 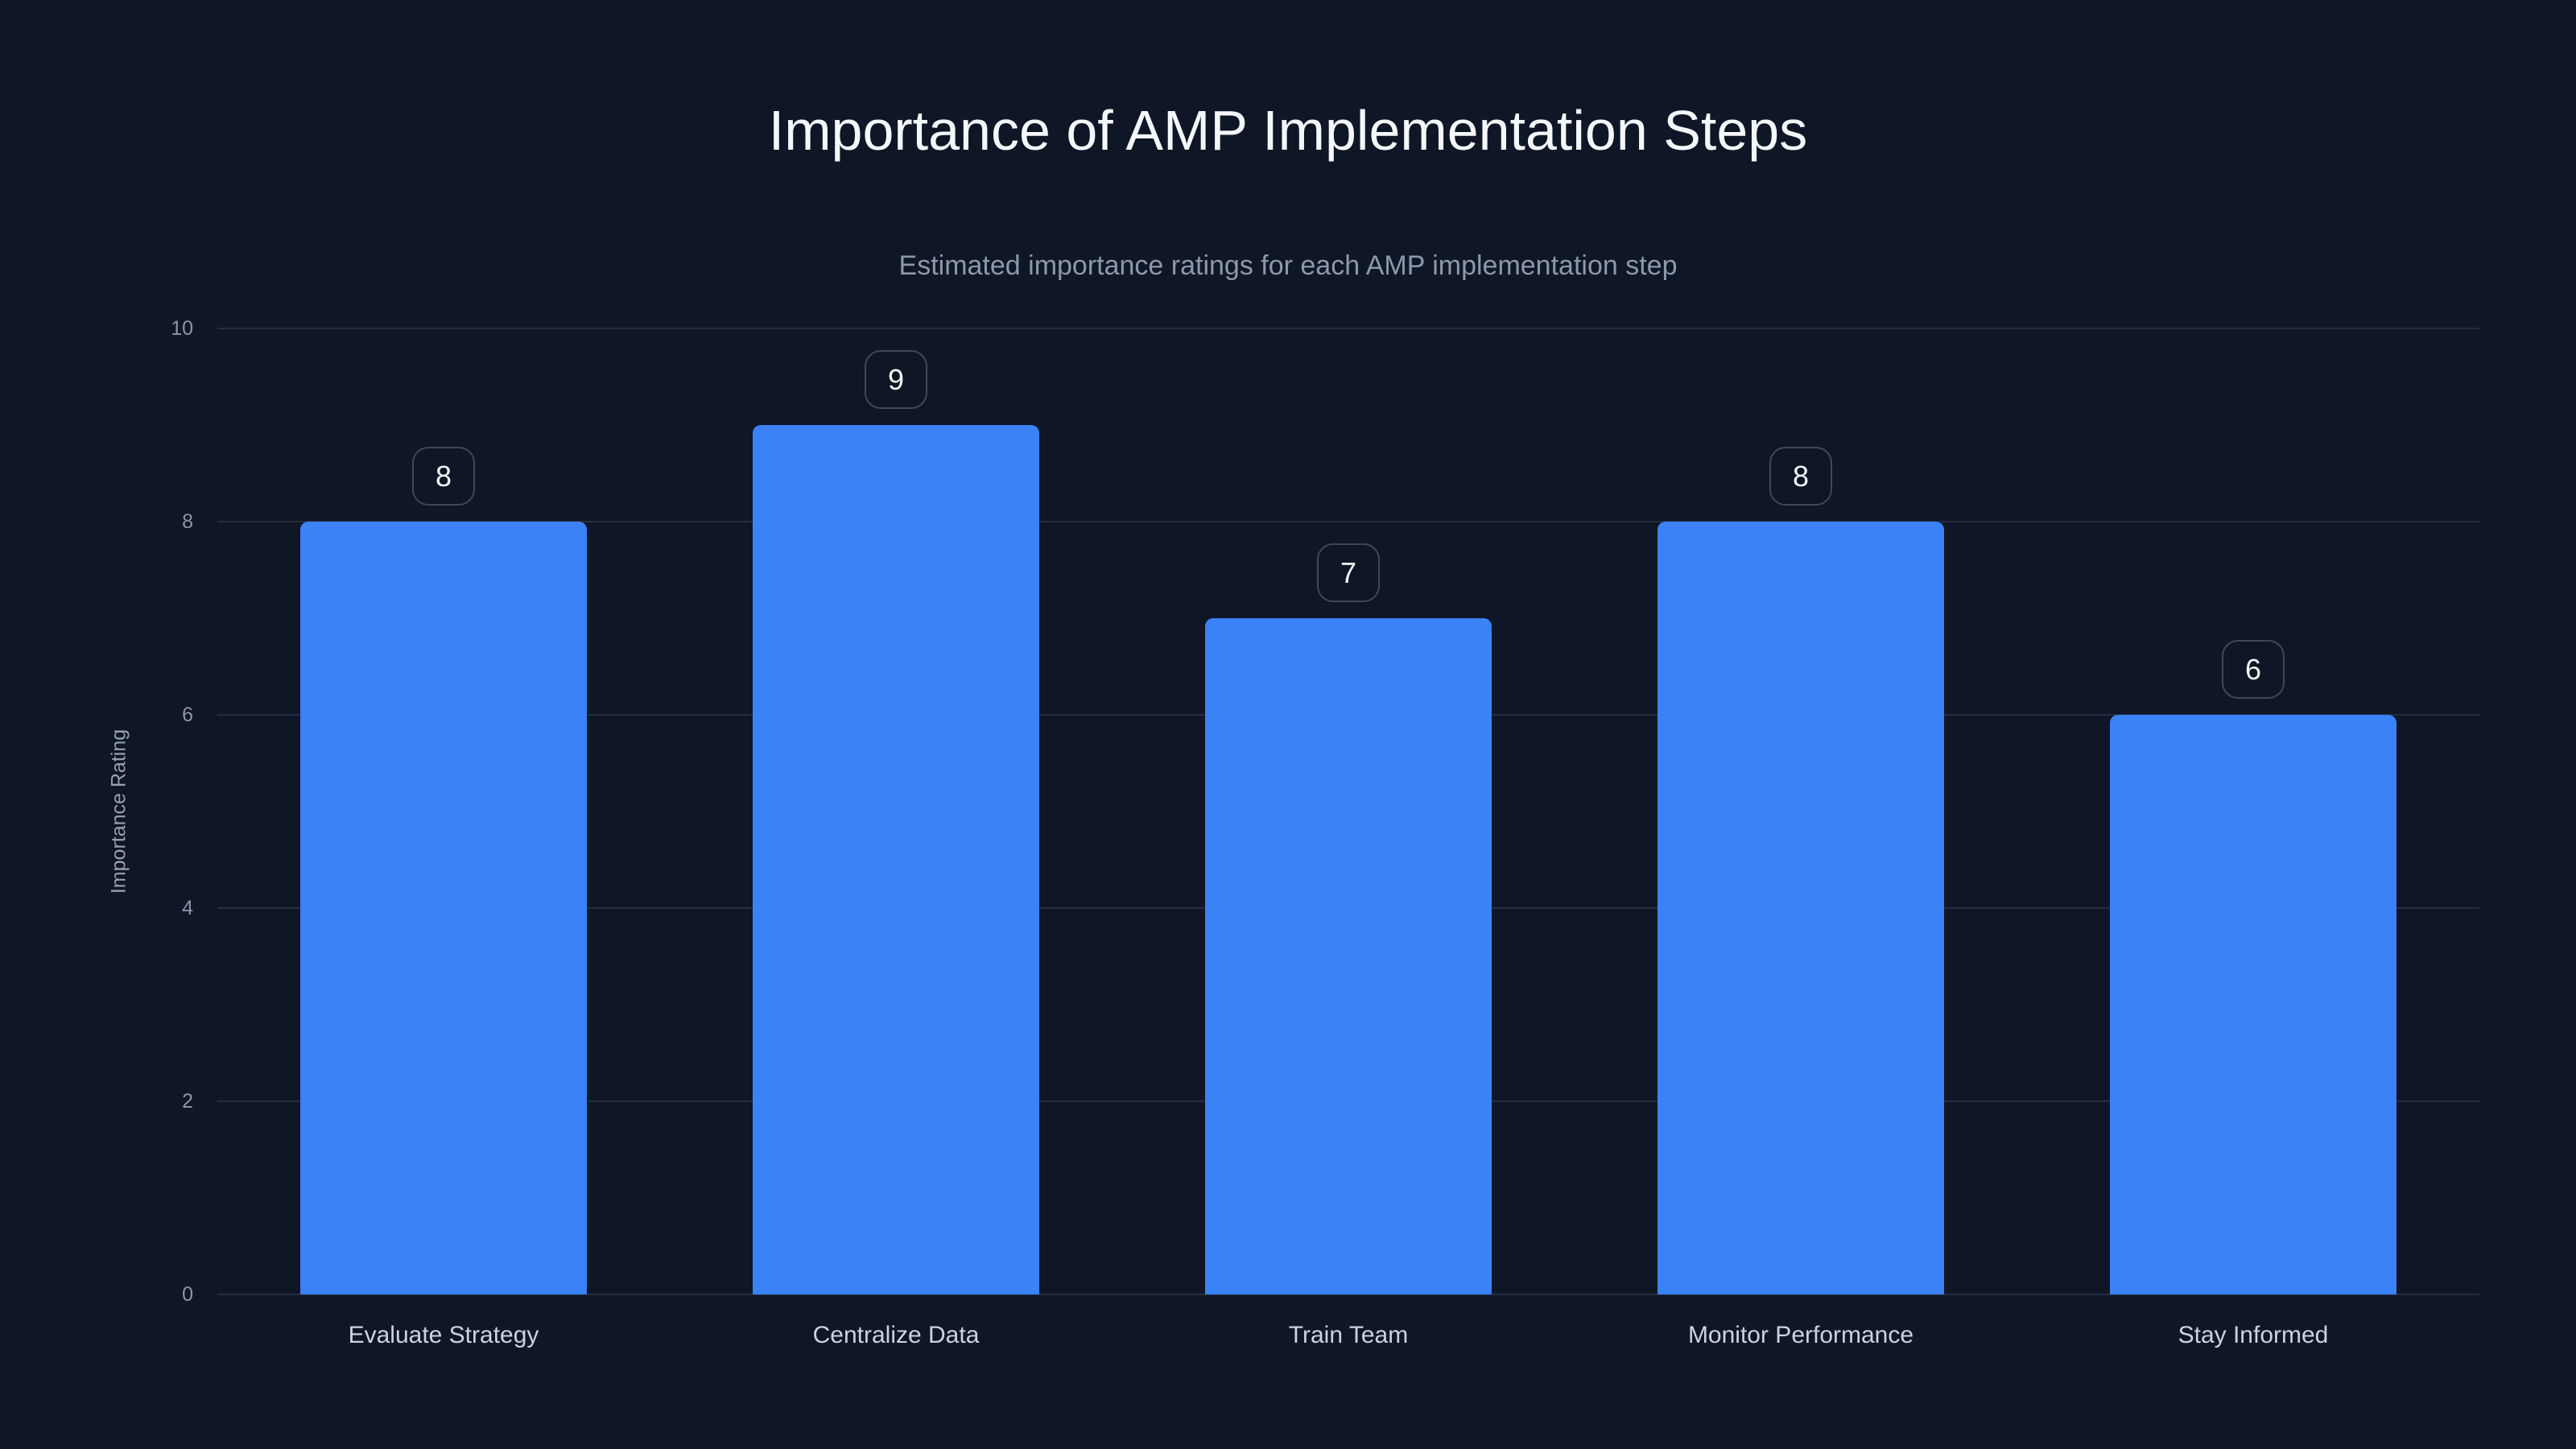 I want to click on bar-stay-informed, so click(x=2253, y=1005).